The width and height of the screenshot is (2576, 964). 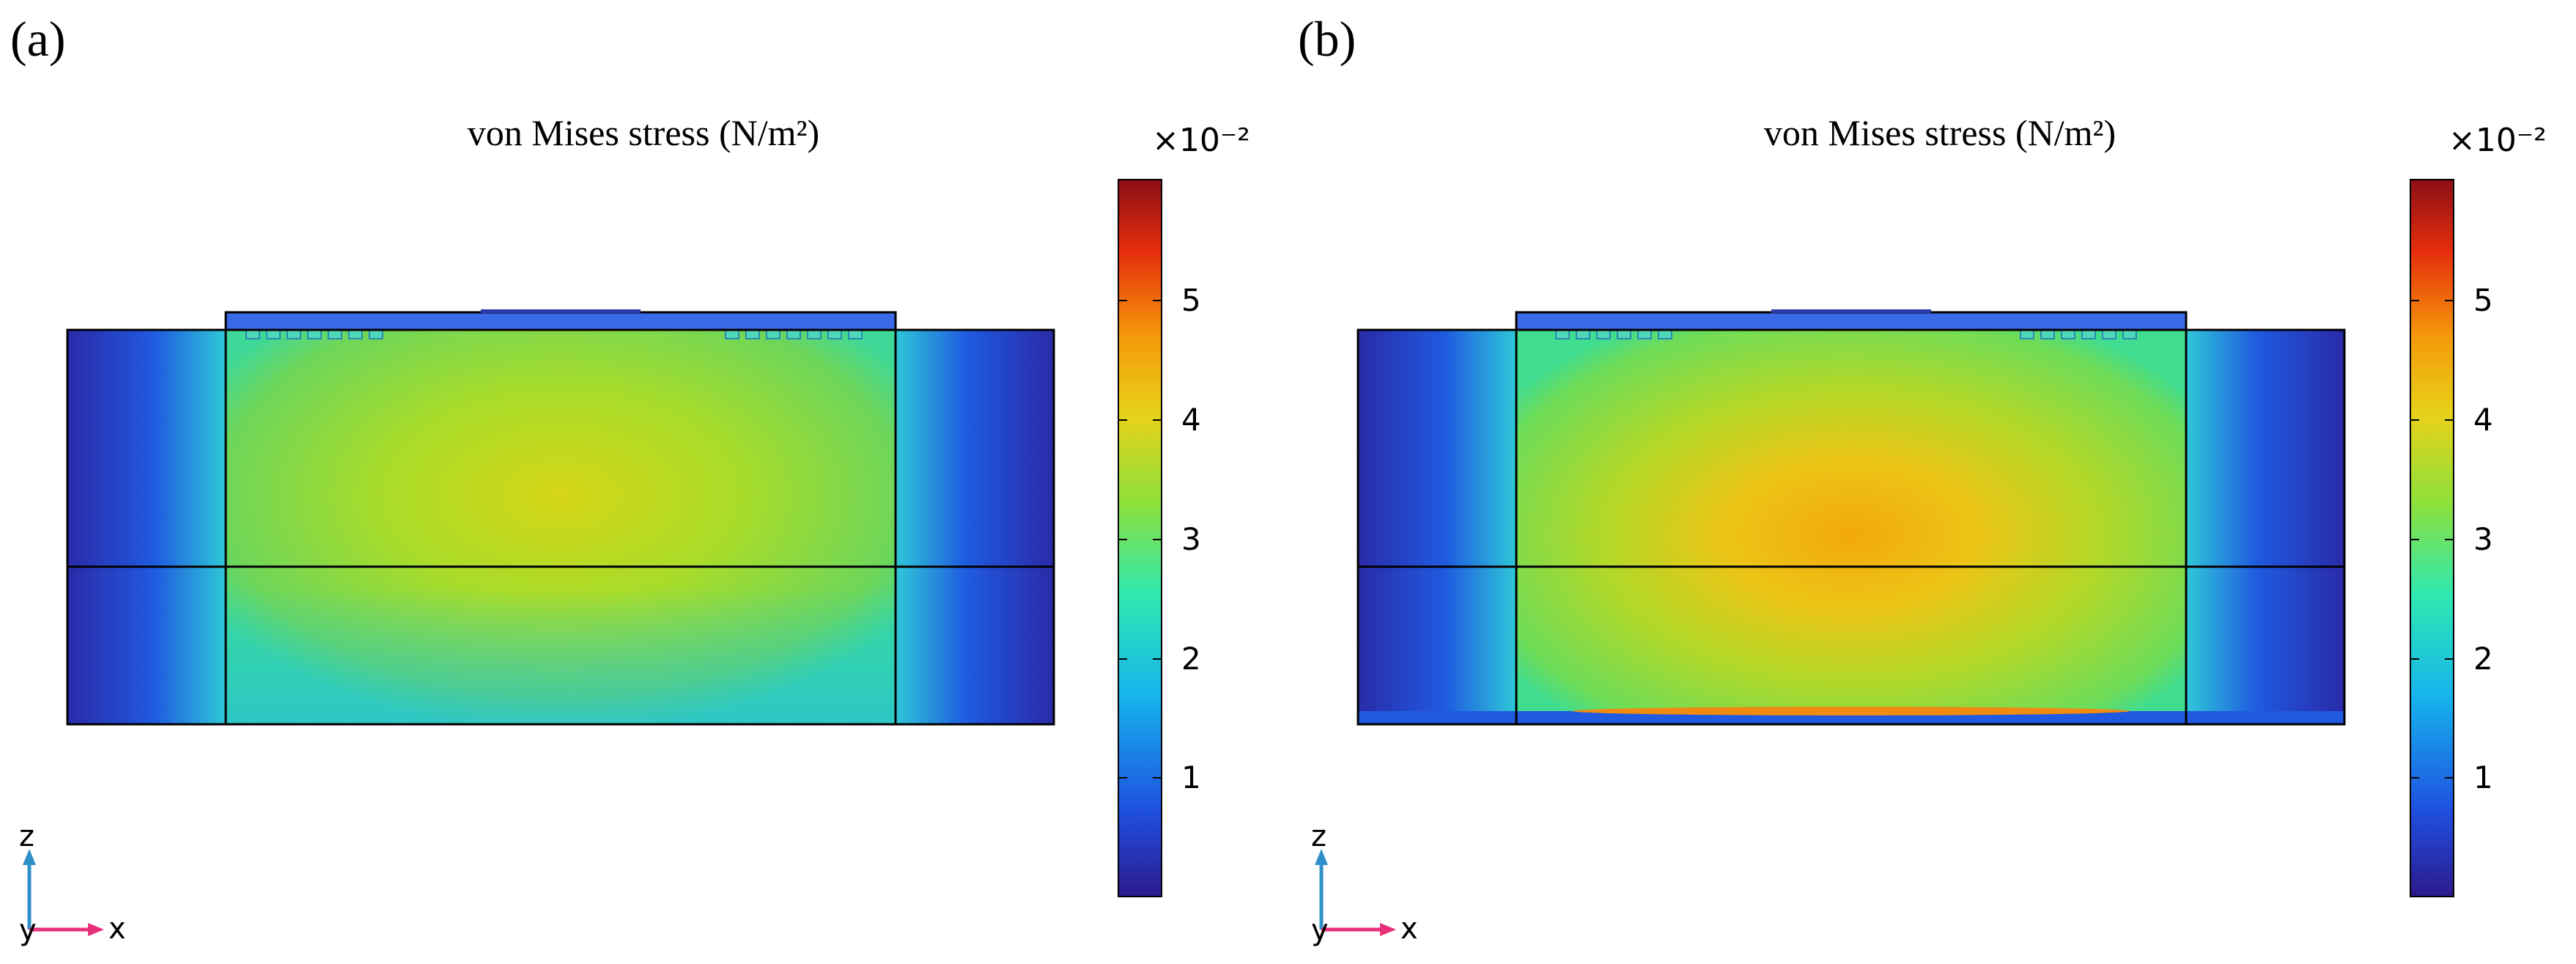 I want to click on center-region, so click(x=1851, y=527).